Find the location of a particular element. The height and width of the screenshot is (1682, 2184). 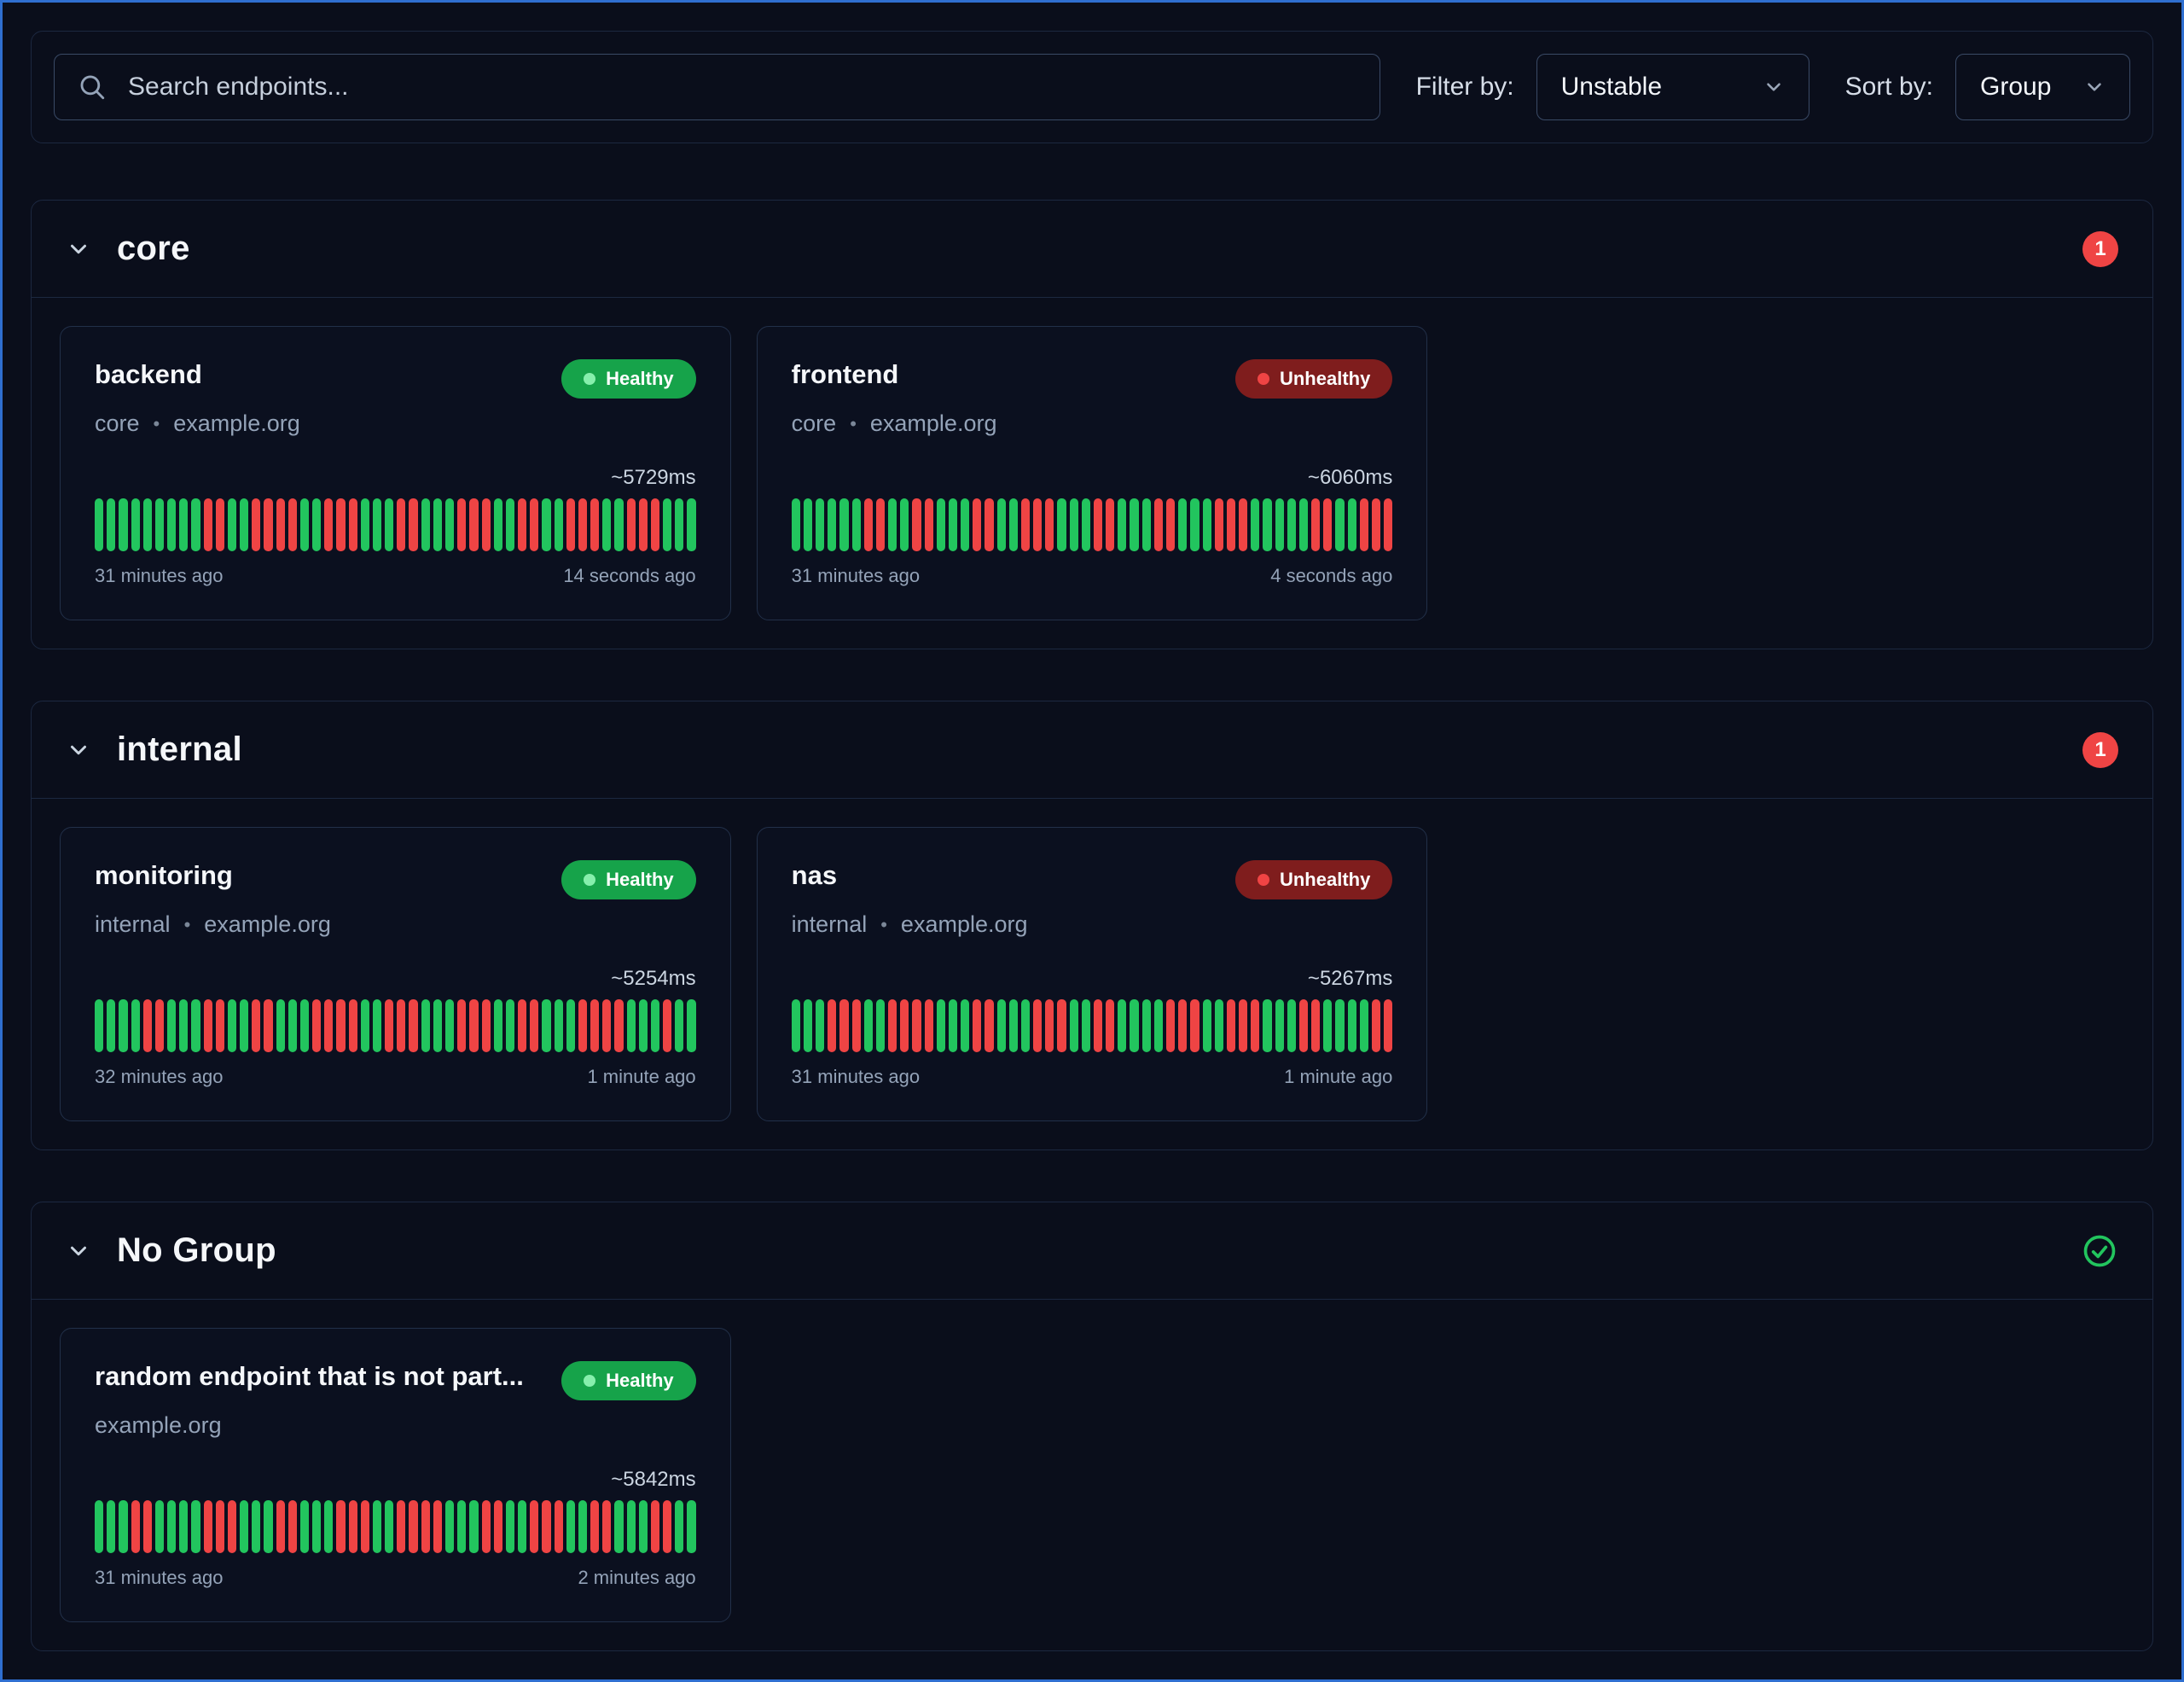

sort-by-label: Sort by: is located at coordinates (1888, 87).